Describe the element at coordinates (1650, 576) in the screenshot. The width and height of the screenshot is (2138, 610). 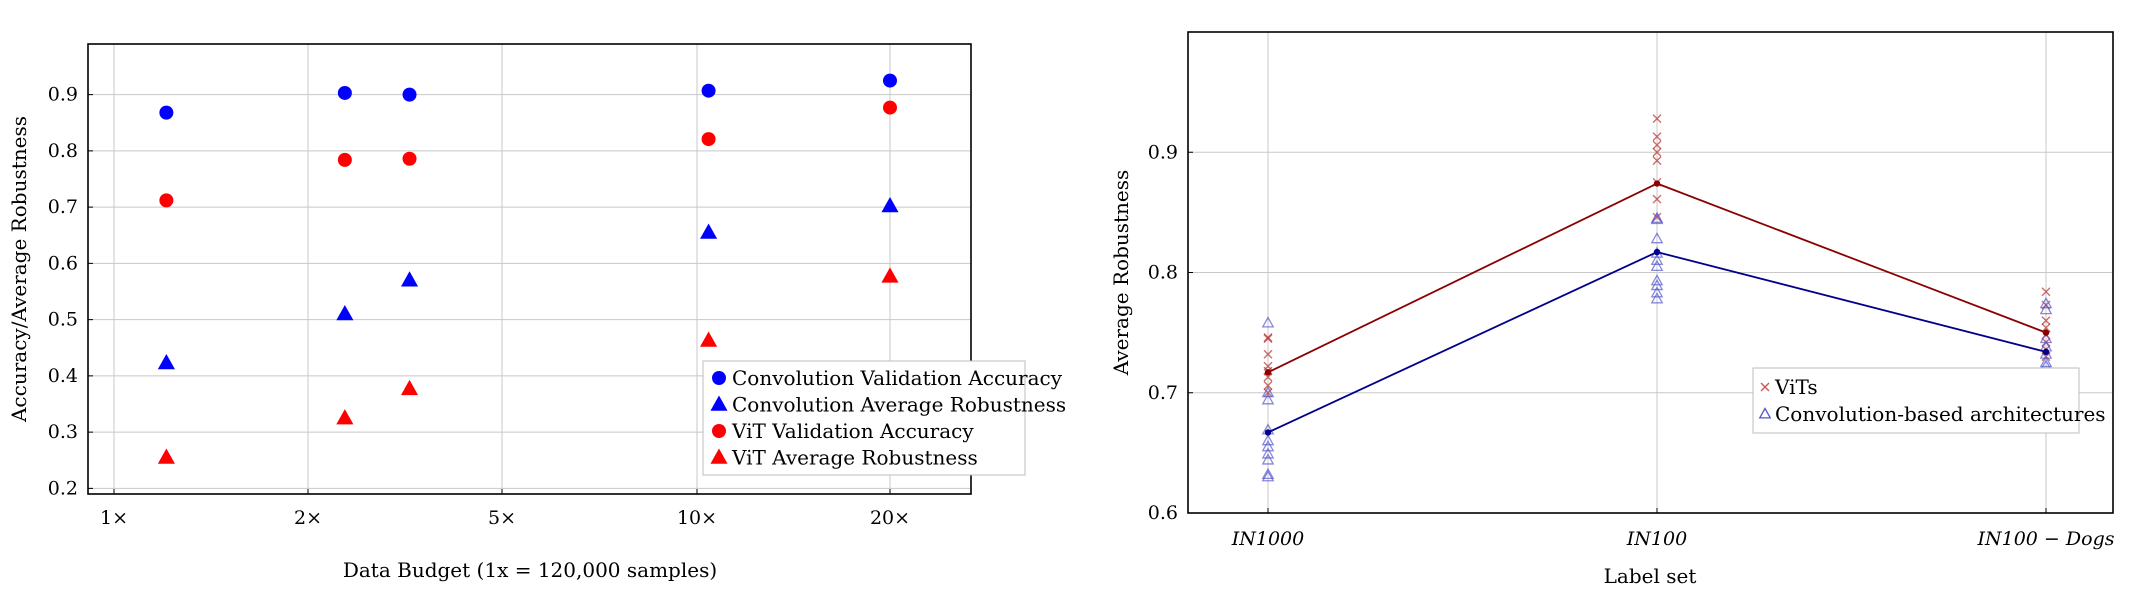
I see `x-axis-label: Label set` at that location.